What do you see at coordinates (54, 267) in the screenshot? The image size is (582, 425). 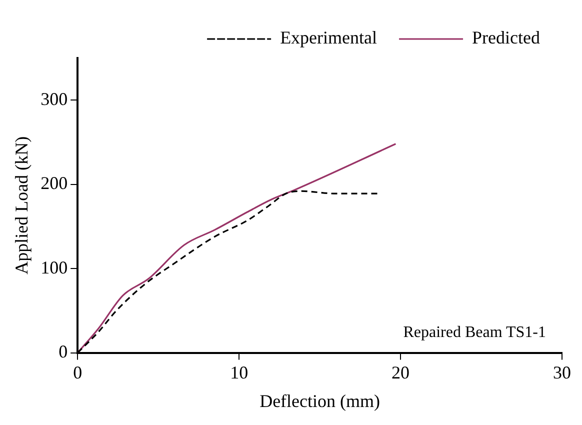 I see `y-tick-label: 100` at bounding box center [54, 267].